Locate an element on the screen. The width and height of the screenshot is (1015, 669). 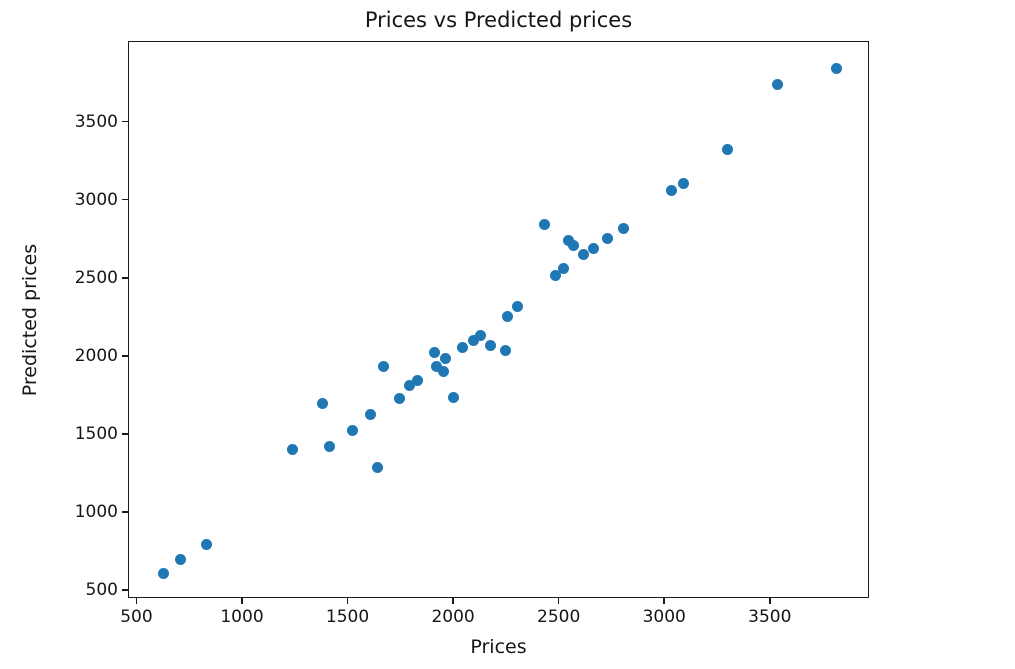
y-tick-label: 2000 is located at coordinates (96, 355).